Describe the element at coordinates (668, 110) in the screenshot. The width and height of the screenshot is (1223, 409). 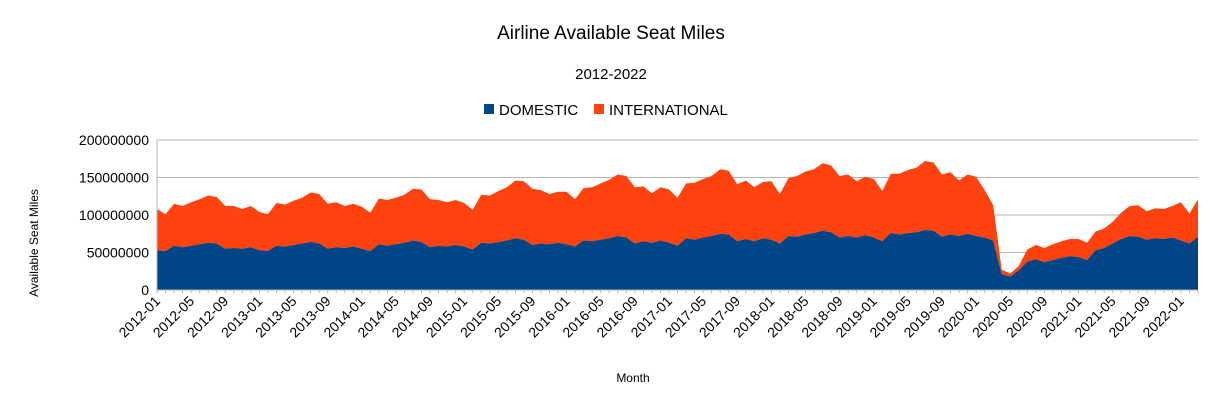
I see `legend-label-international: INTERNATIONAL` at that location.